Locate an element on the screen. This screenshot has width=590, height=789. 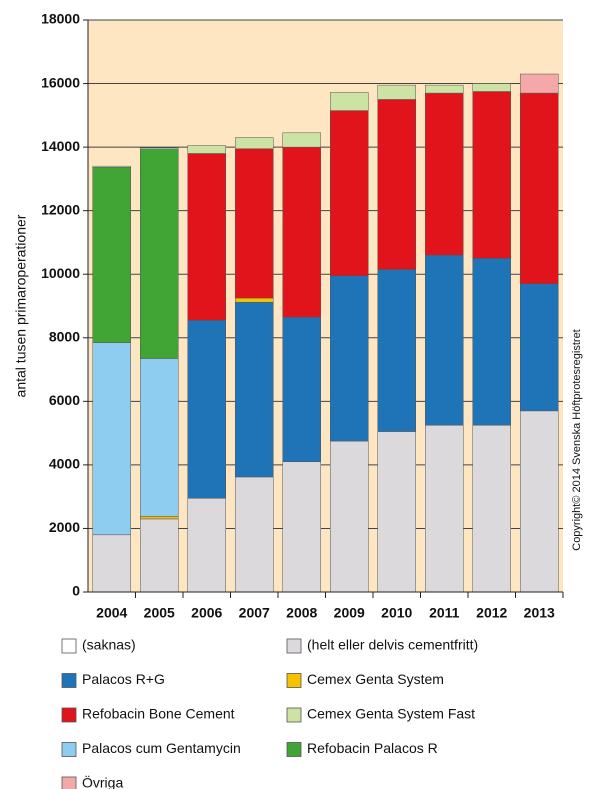
legend-label: Palacos cum Gentamycin is located at coordinates (161, 748).